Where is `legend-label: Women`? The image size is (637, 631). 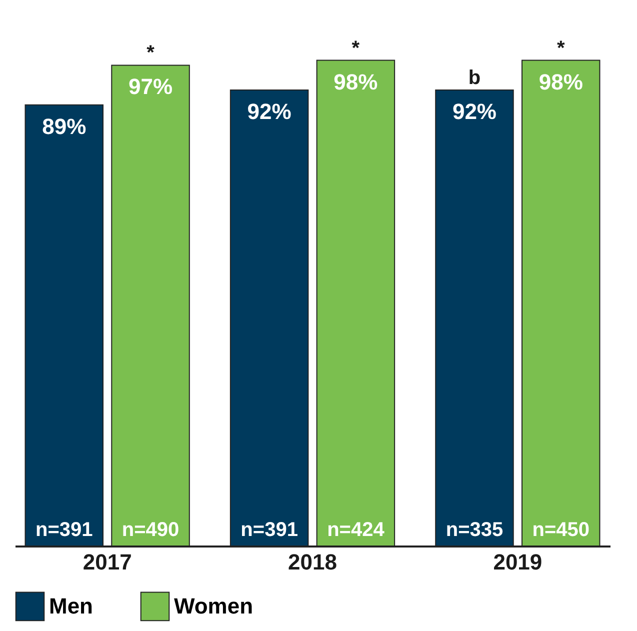 legend-label: Women is located at coordinates (214, 605).